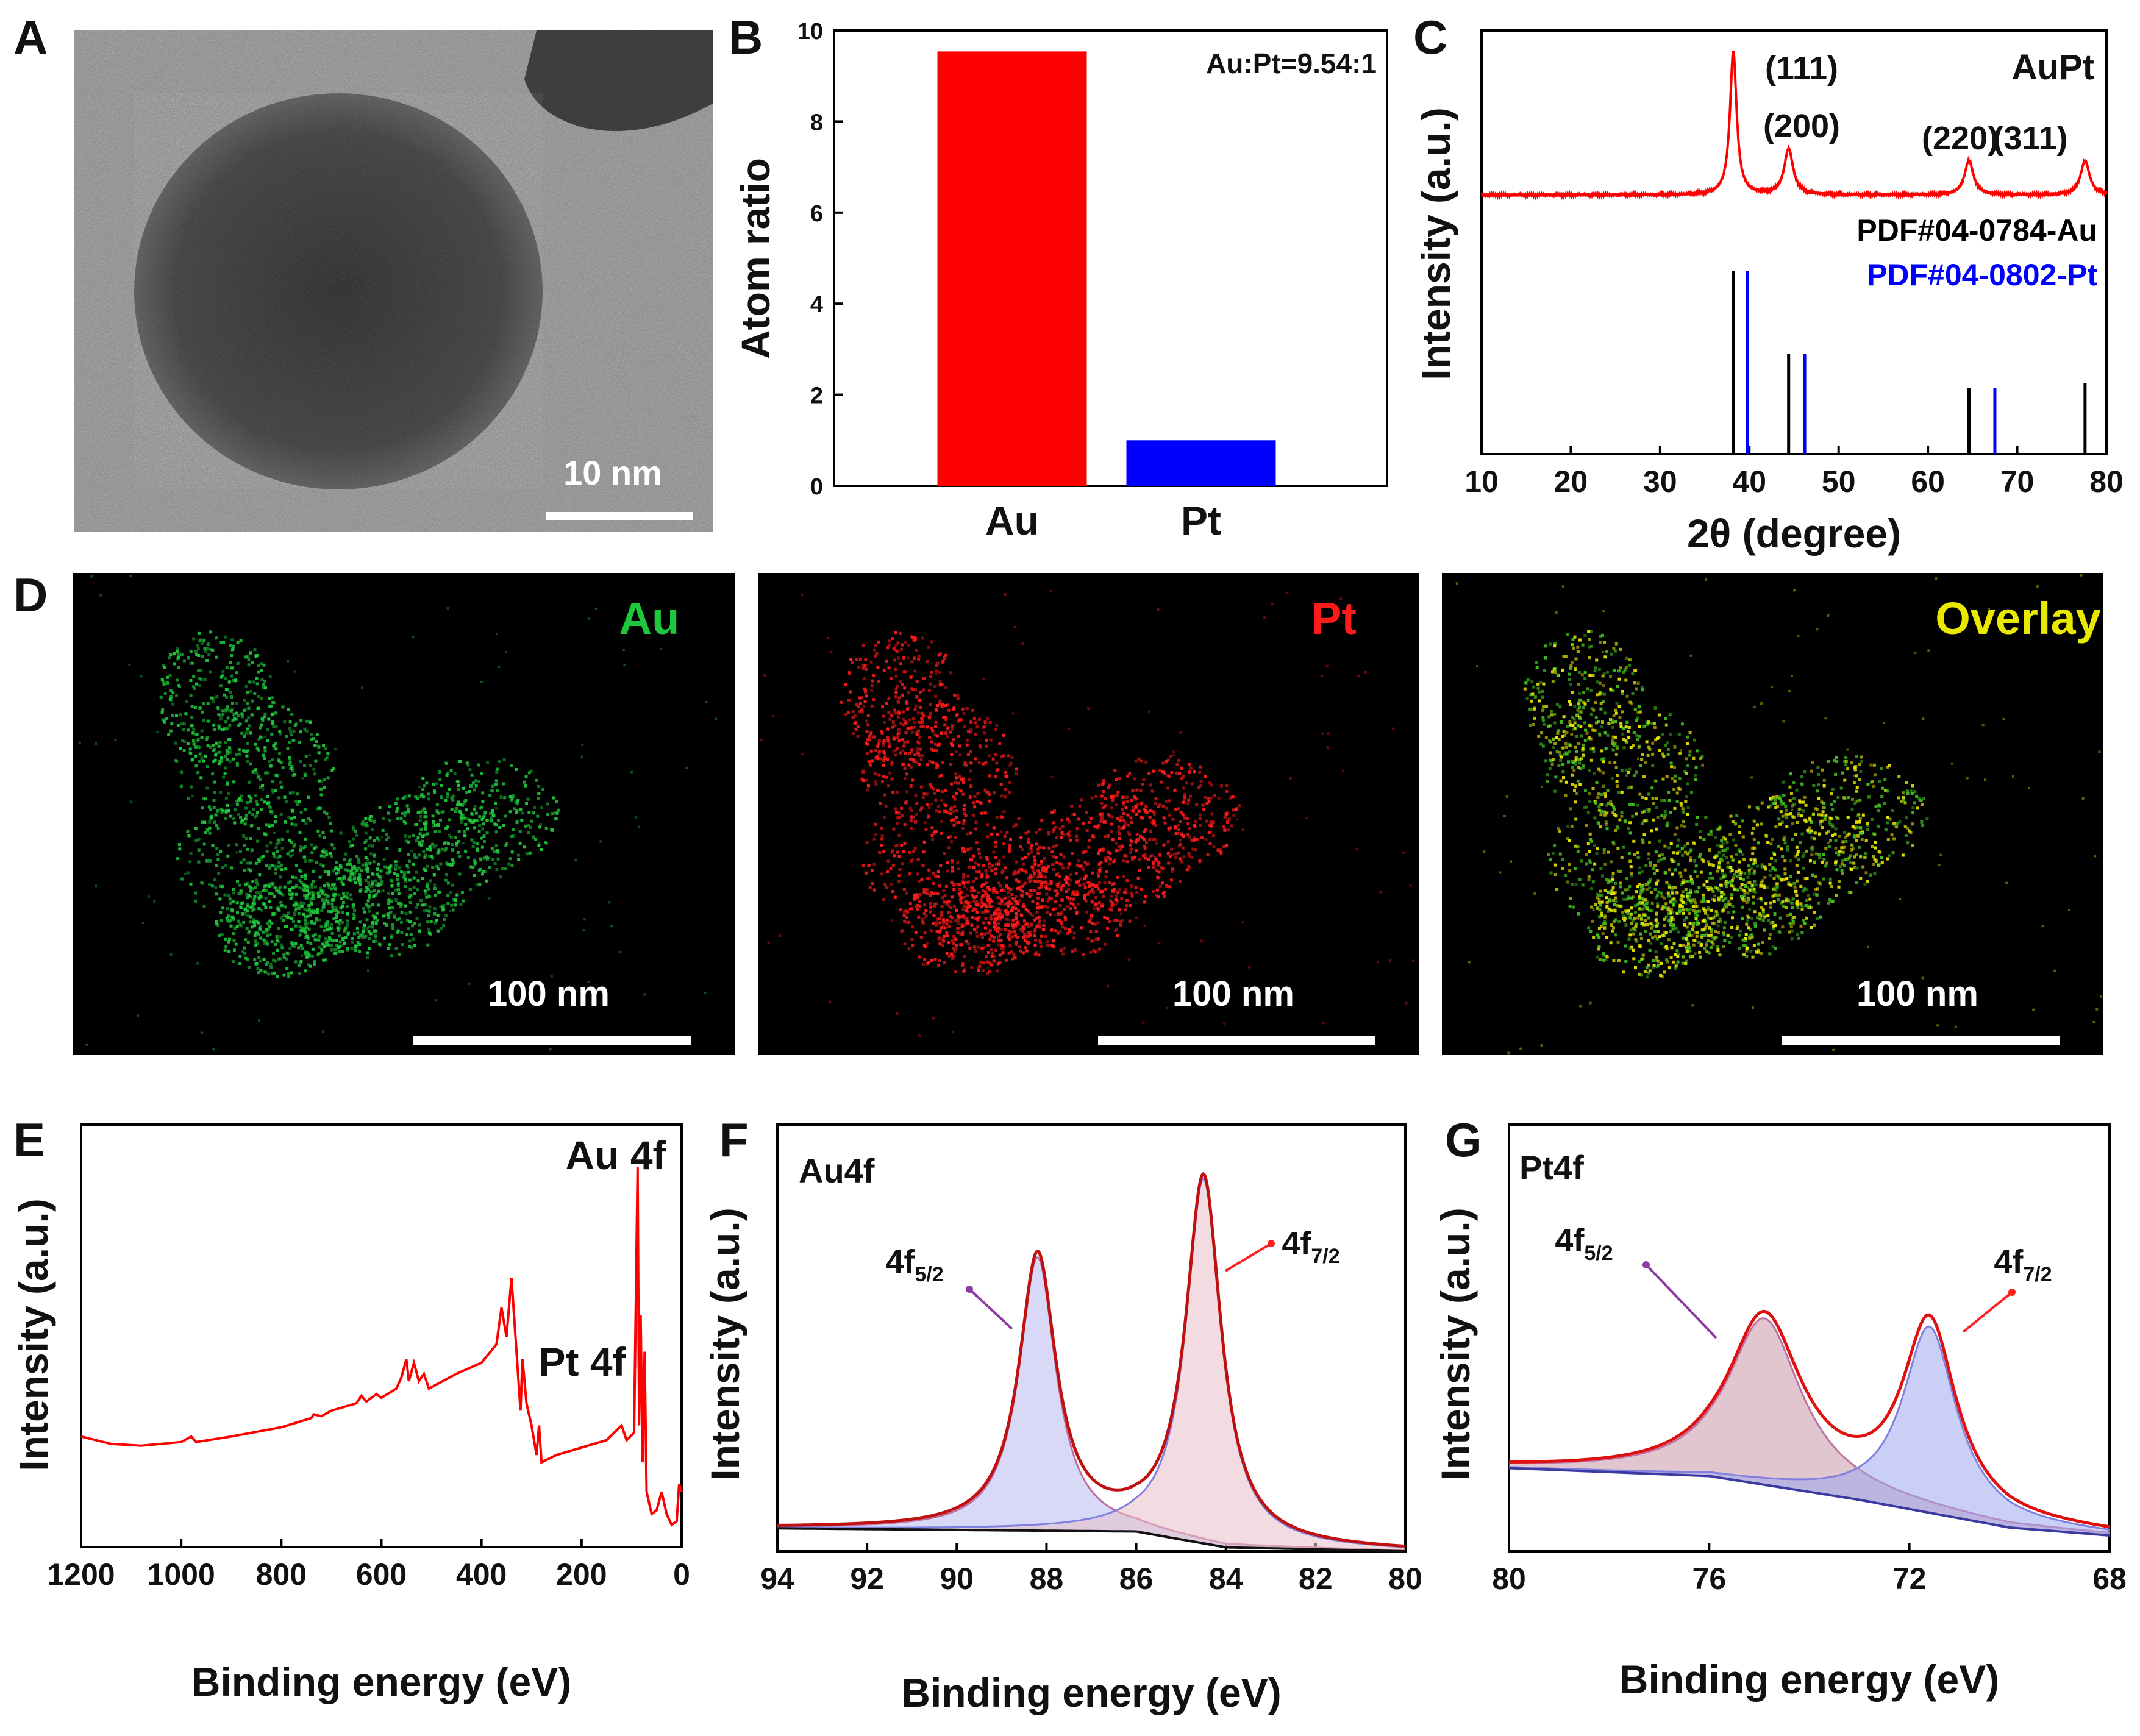  Describe the element at coordinates (1960, 138) in the screenshot. I see `xrd-peak-label-2: (220)` at that location.